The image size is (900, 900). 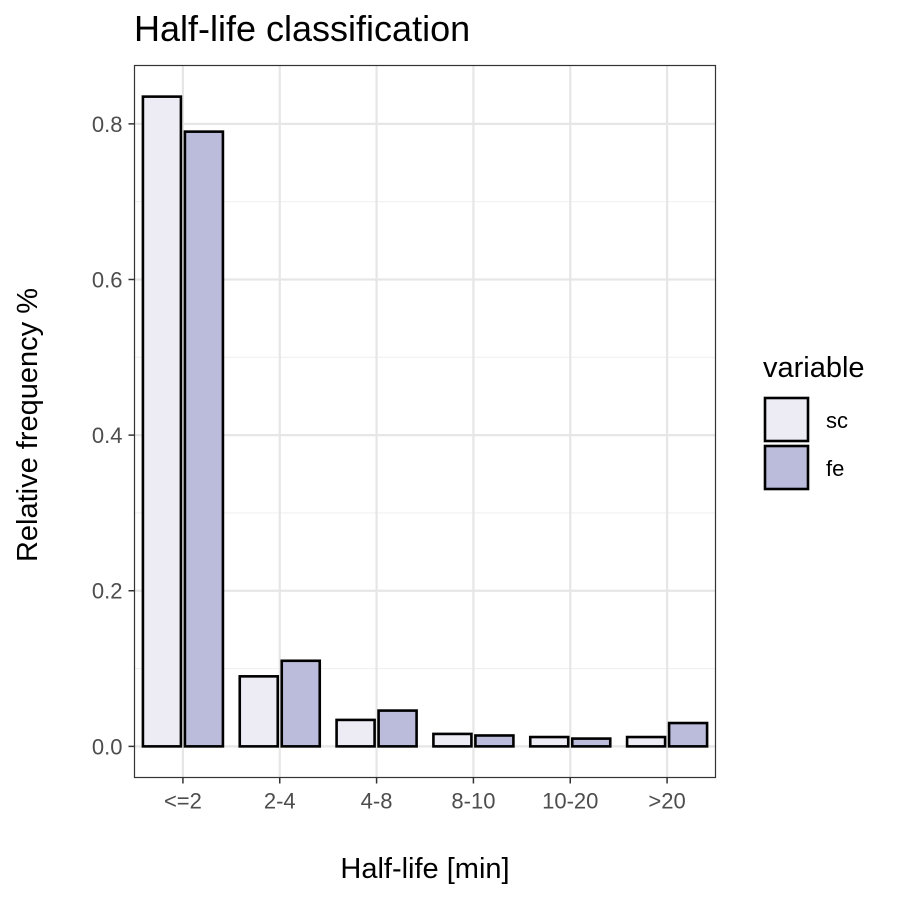 What do you see at coordinates (107, 279) in the screenshot?
I see `y-tick-label: 0.6` at bounding box center [107, 279].